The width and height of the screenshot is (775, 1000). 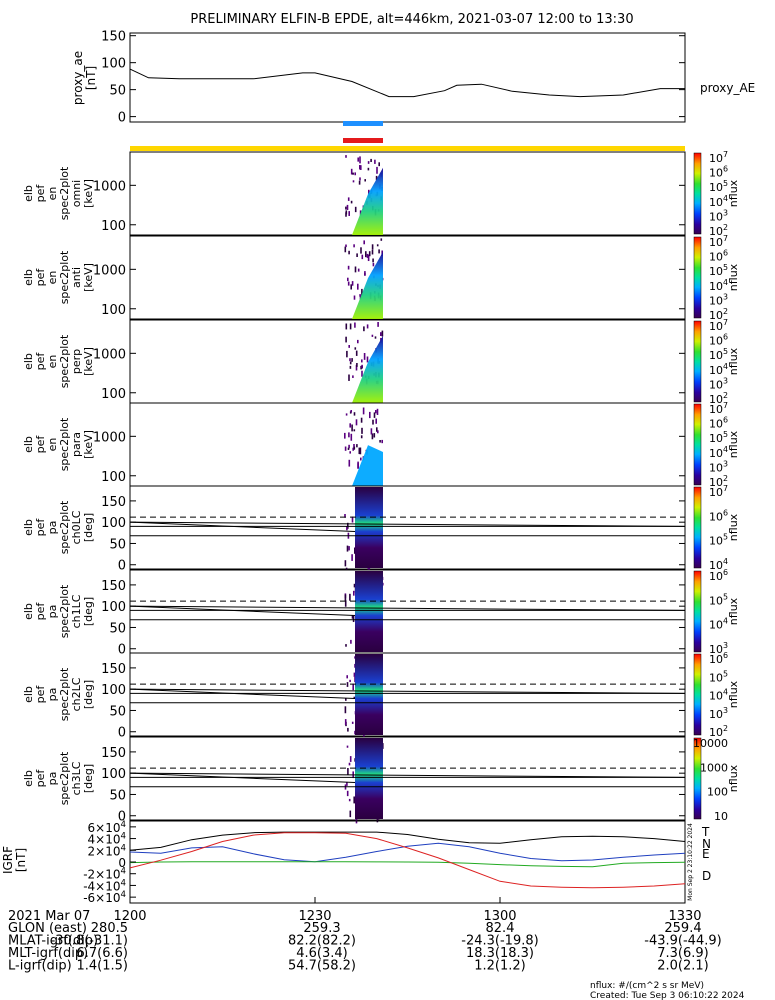 I want to click on x-axis-date: 2021 Mar 07, so click(x=49, y=916).